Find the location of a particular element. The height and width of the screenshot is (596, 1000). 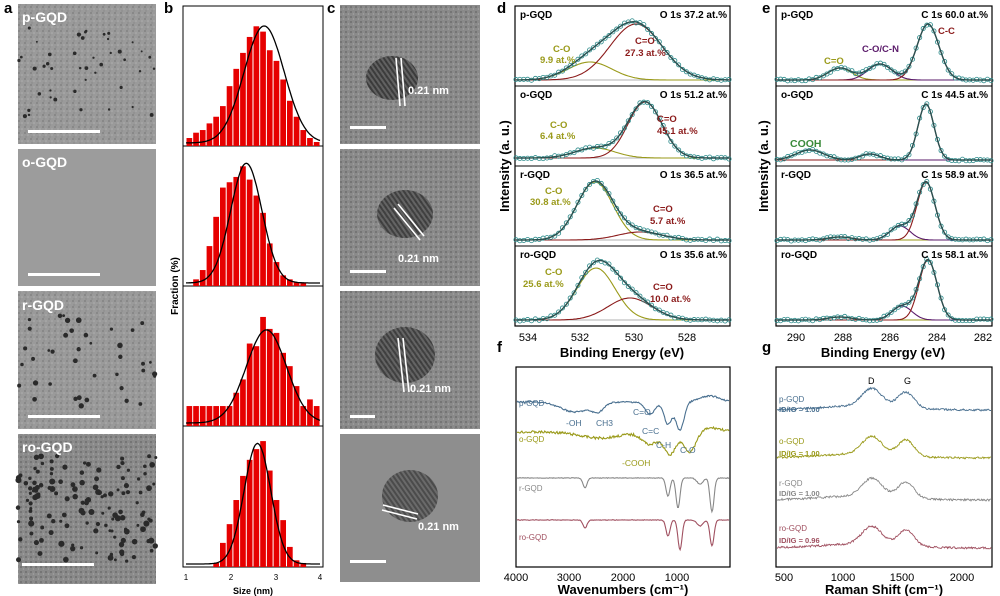

f-xtick: 1000 is located at coordinates (677, 578).